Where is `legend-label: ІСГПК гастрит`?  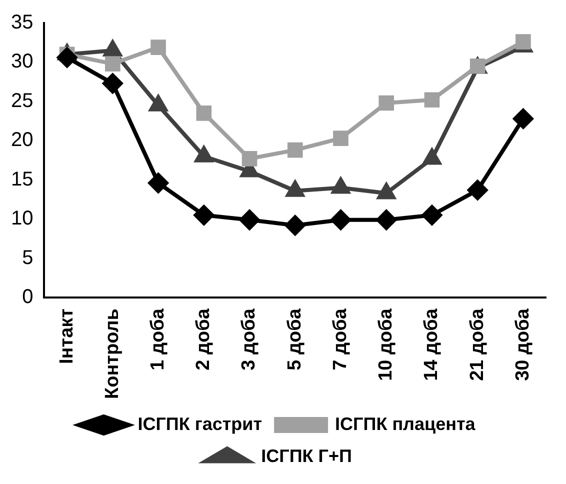
legend-label: ІСГПК гастрит is located at coordinates (200, 424).